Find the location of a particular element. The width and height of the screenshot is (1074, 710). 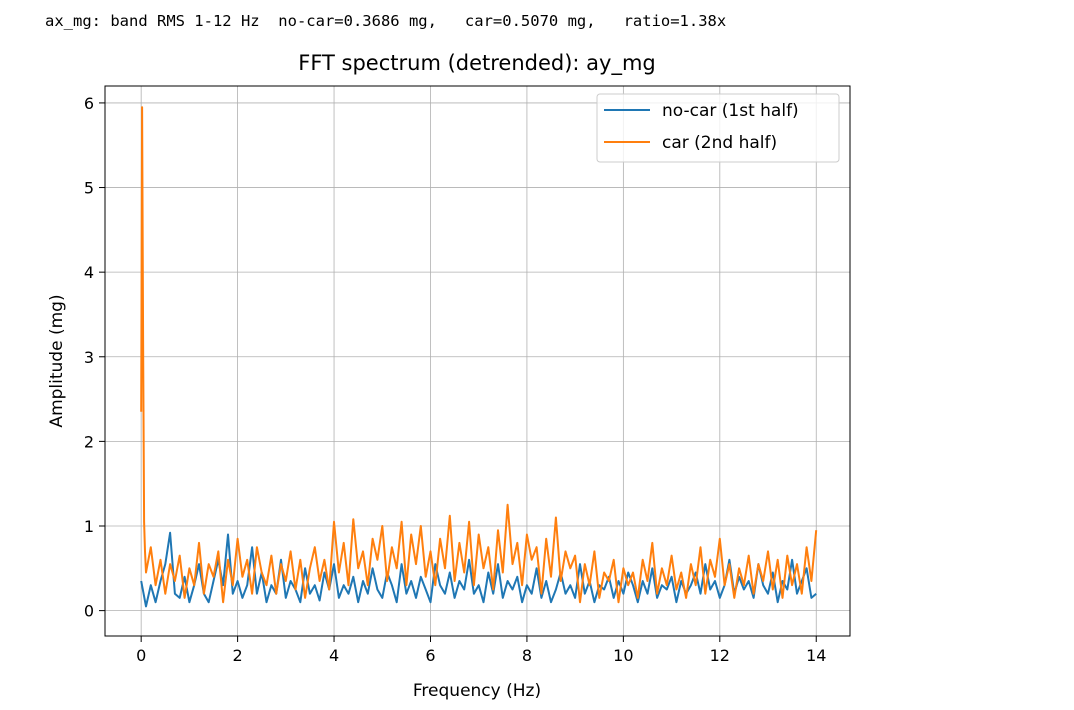

x-tick-label: 0 is located at coordinates (141, 655).